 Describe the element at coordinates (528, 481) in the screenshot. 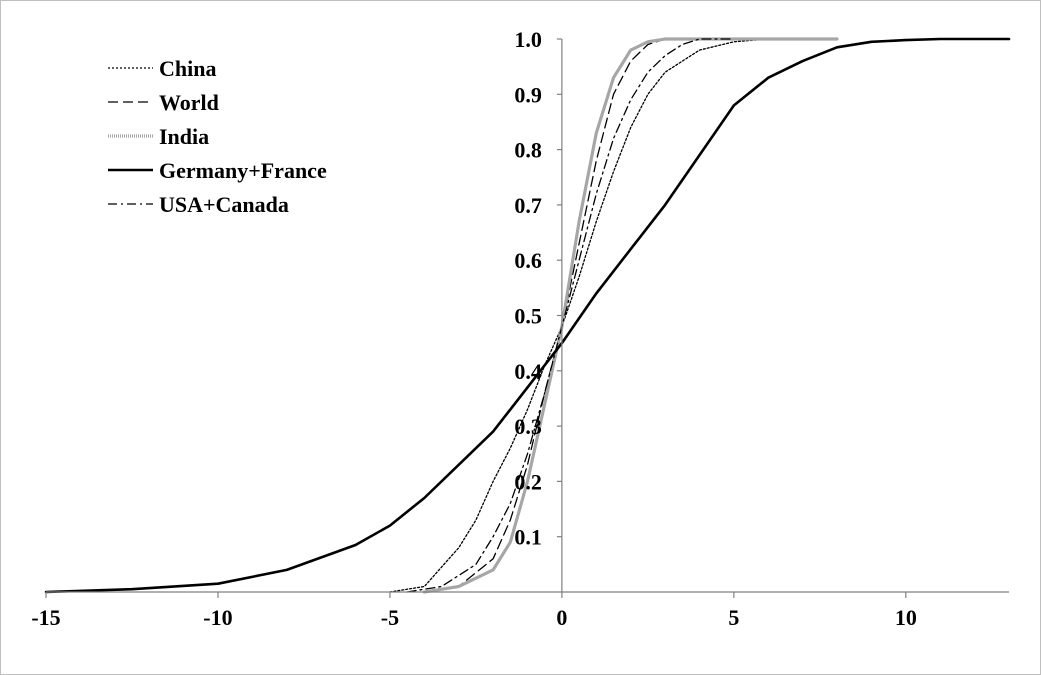

I see `y-tick-label: 0.2` at that location.